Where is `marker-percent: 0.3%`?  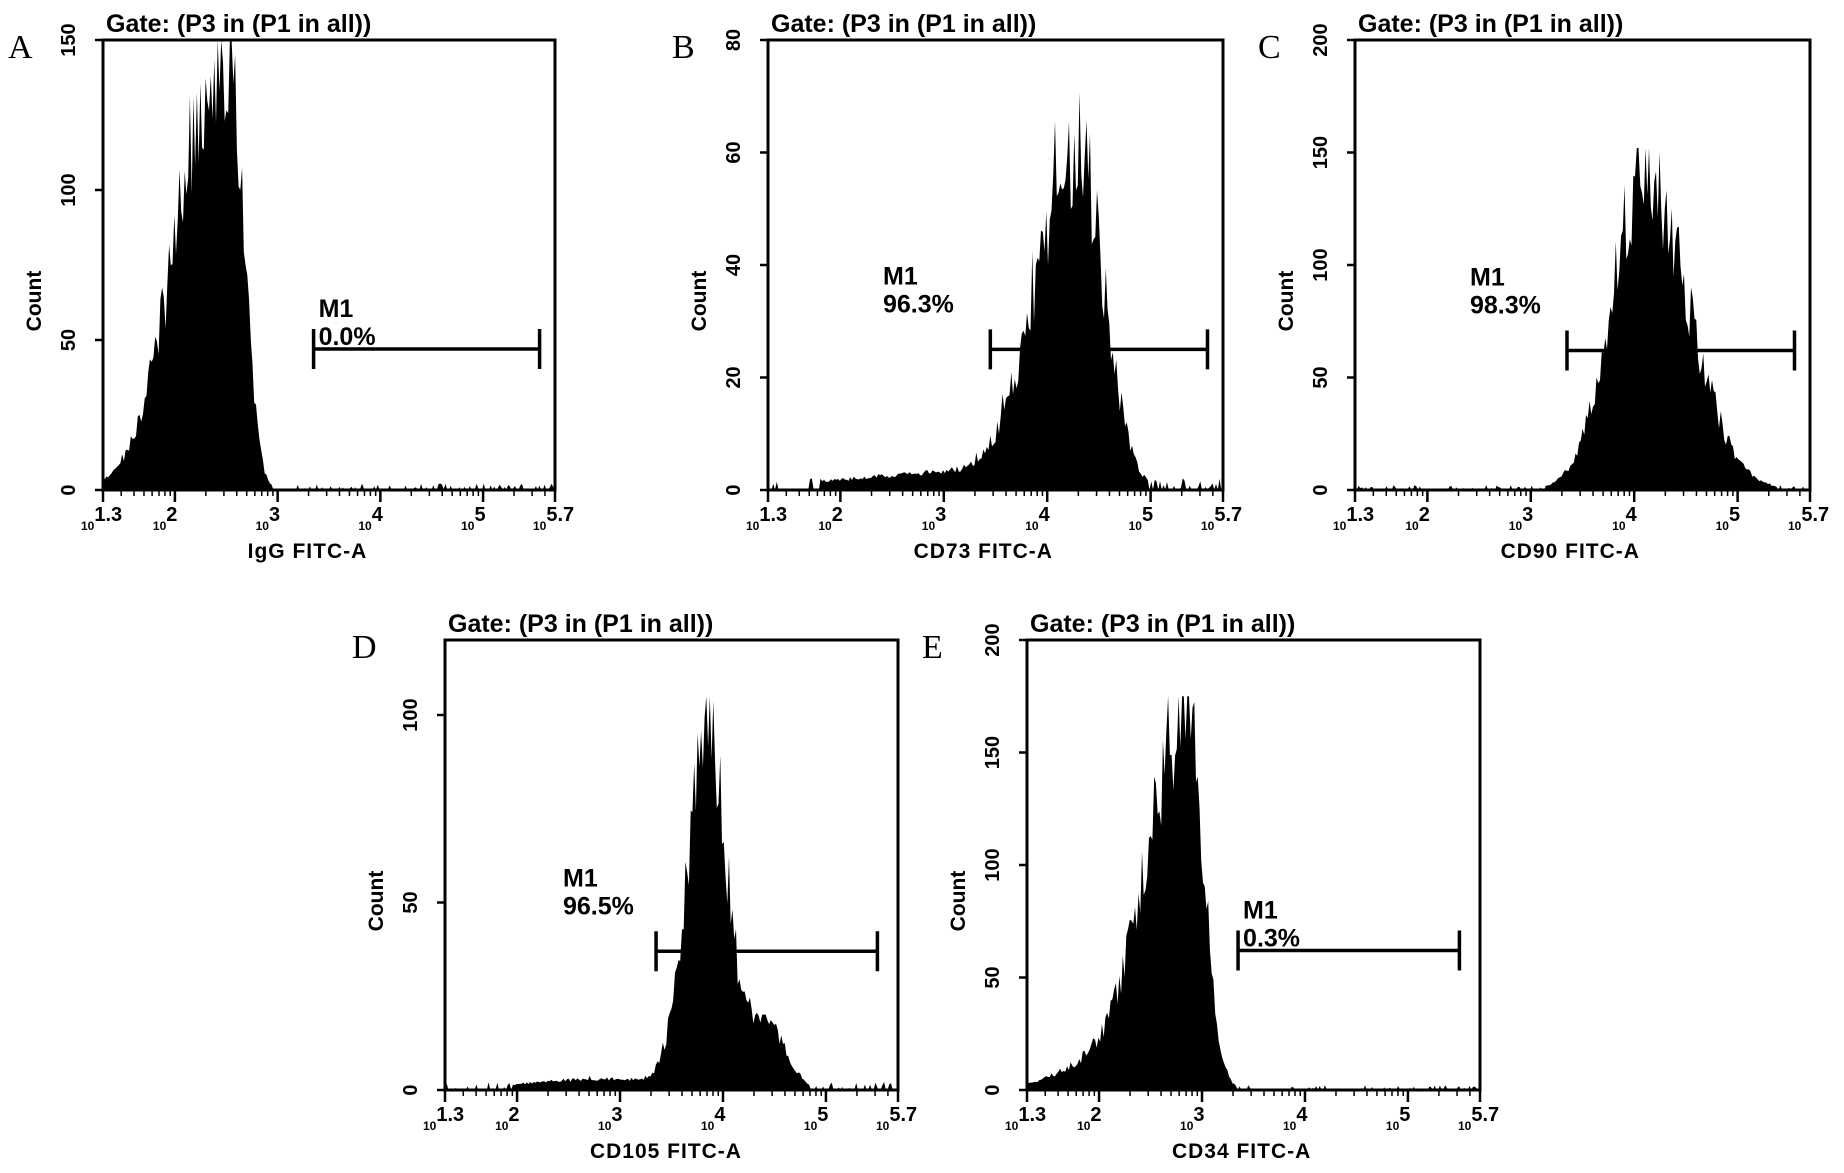
marker-percent: 0.3% is located at coordinates (1271, 939).